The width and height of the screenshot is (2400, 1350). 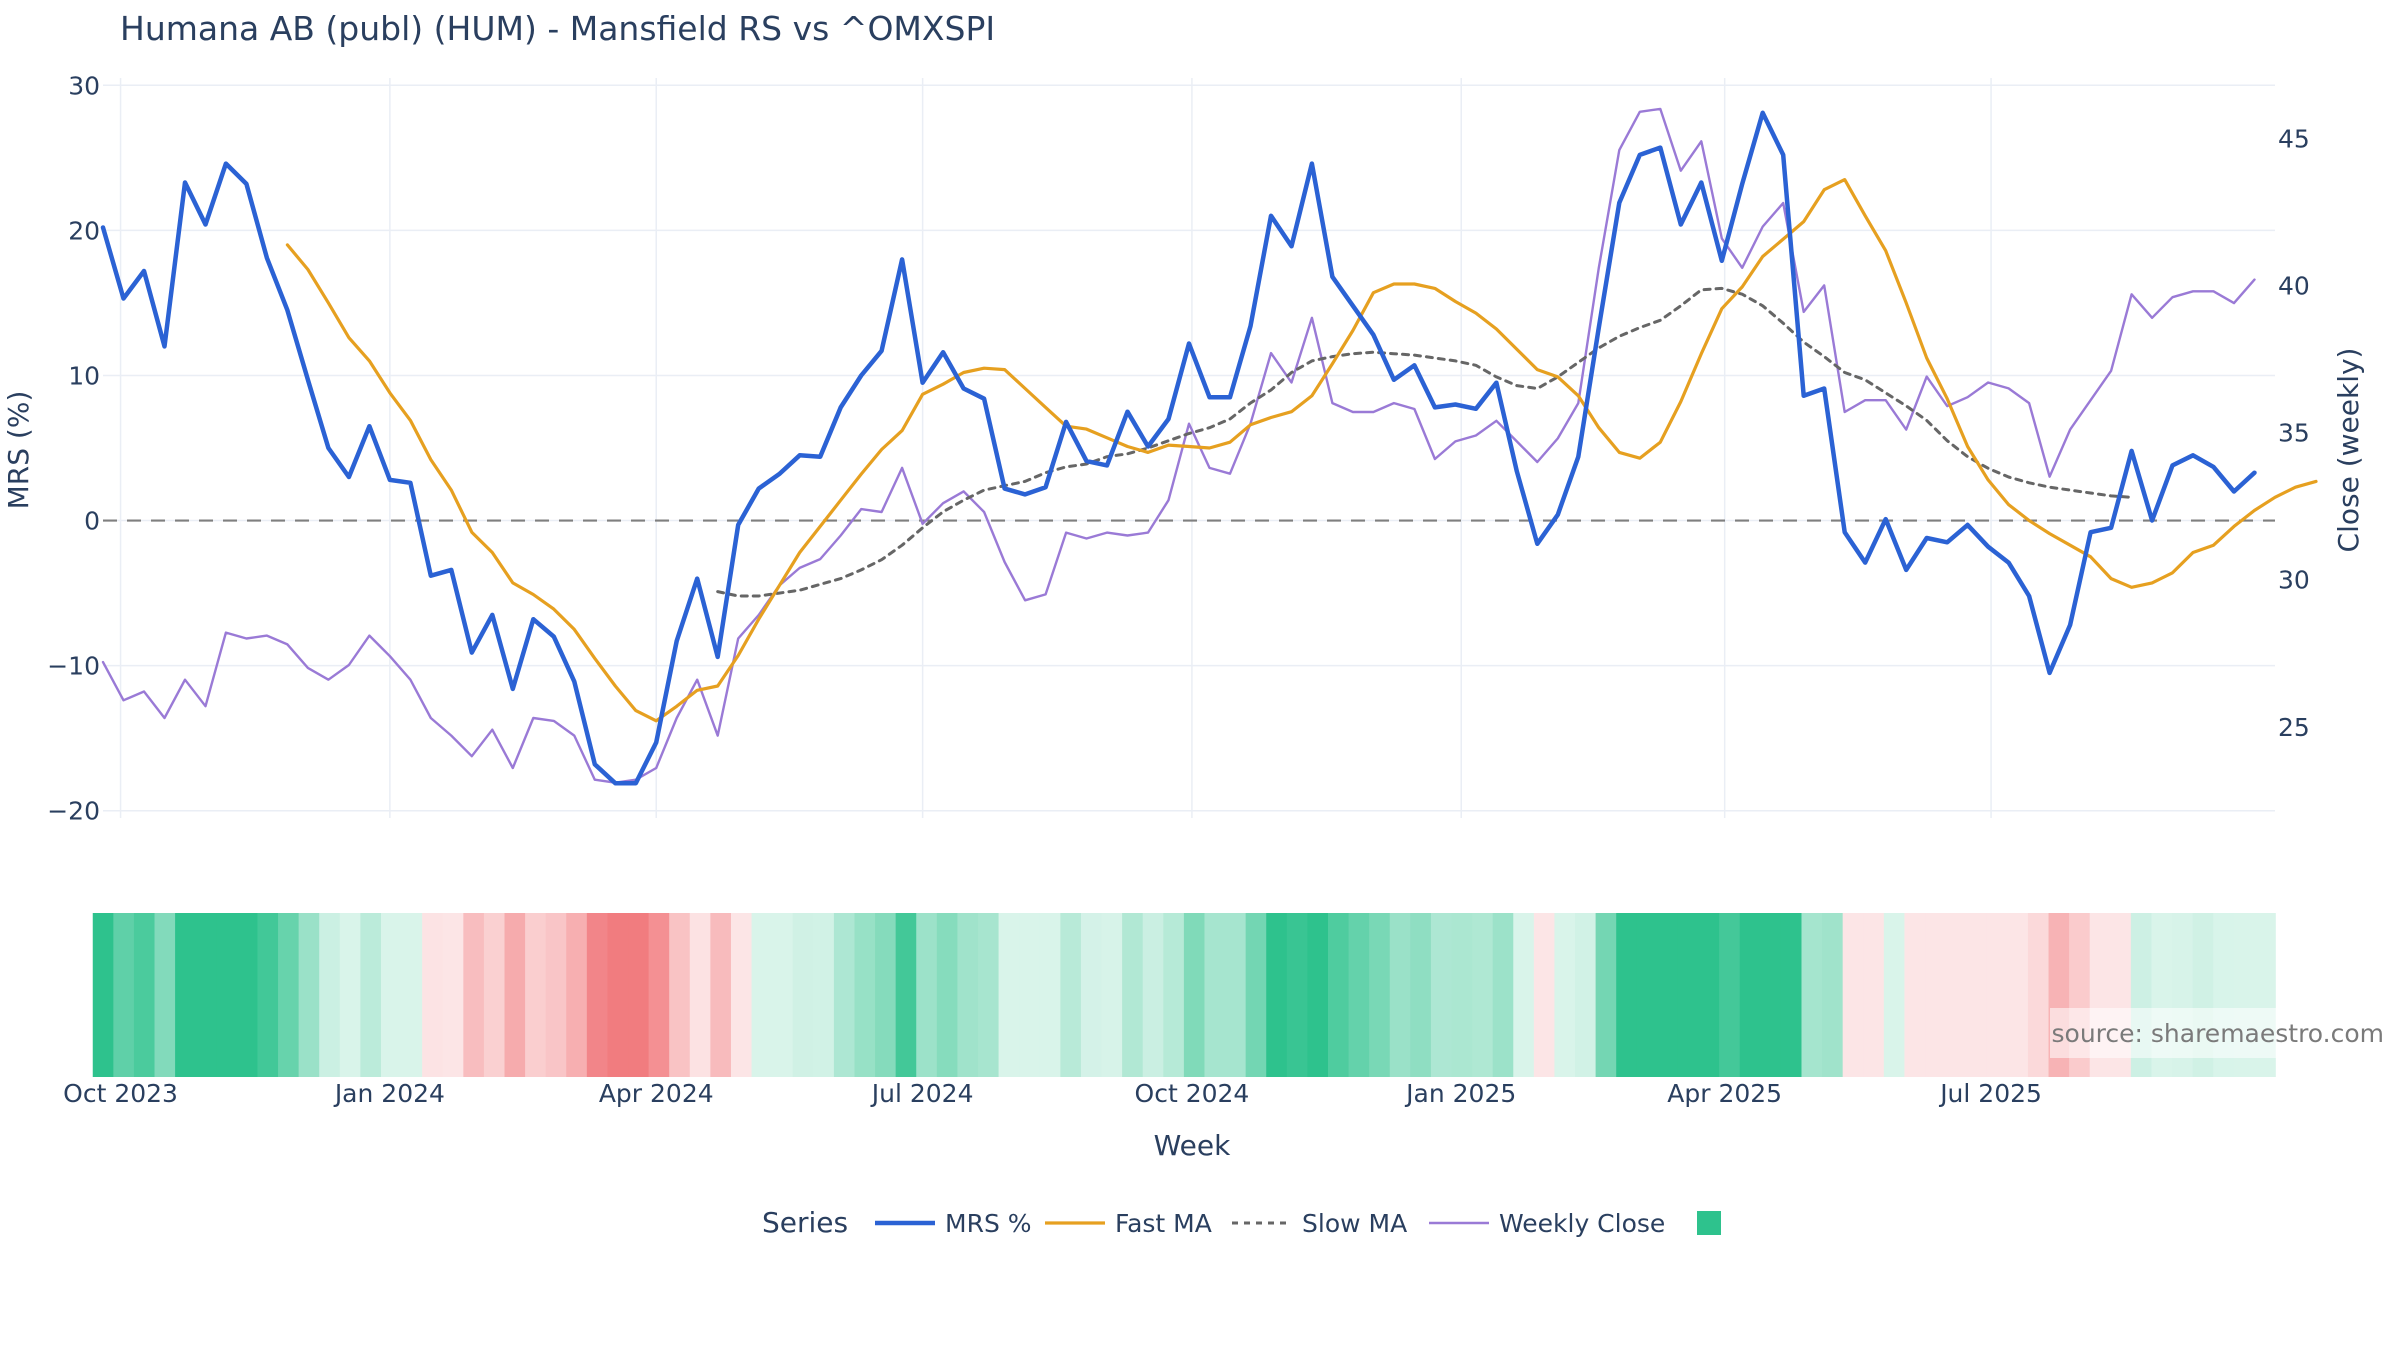 I want to click on x-tick-label: Jan 2025, so click(x=1460, y=1093).